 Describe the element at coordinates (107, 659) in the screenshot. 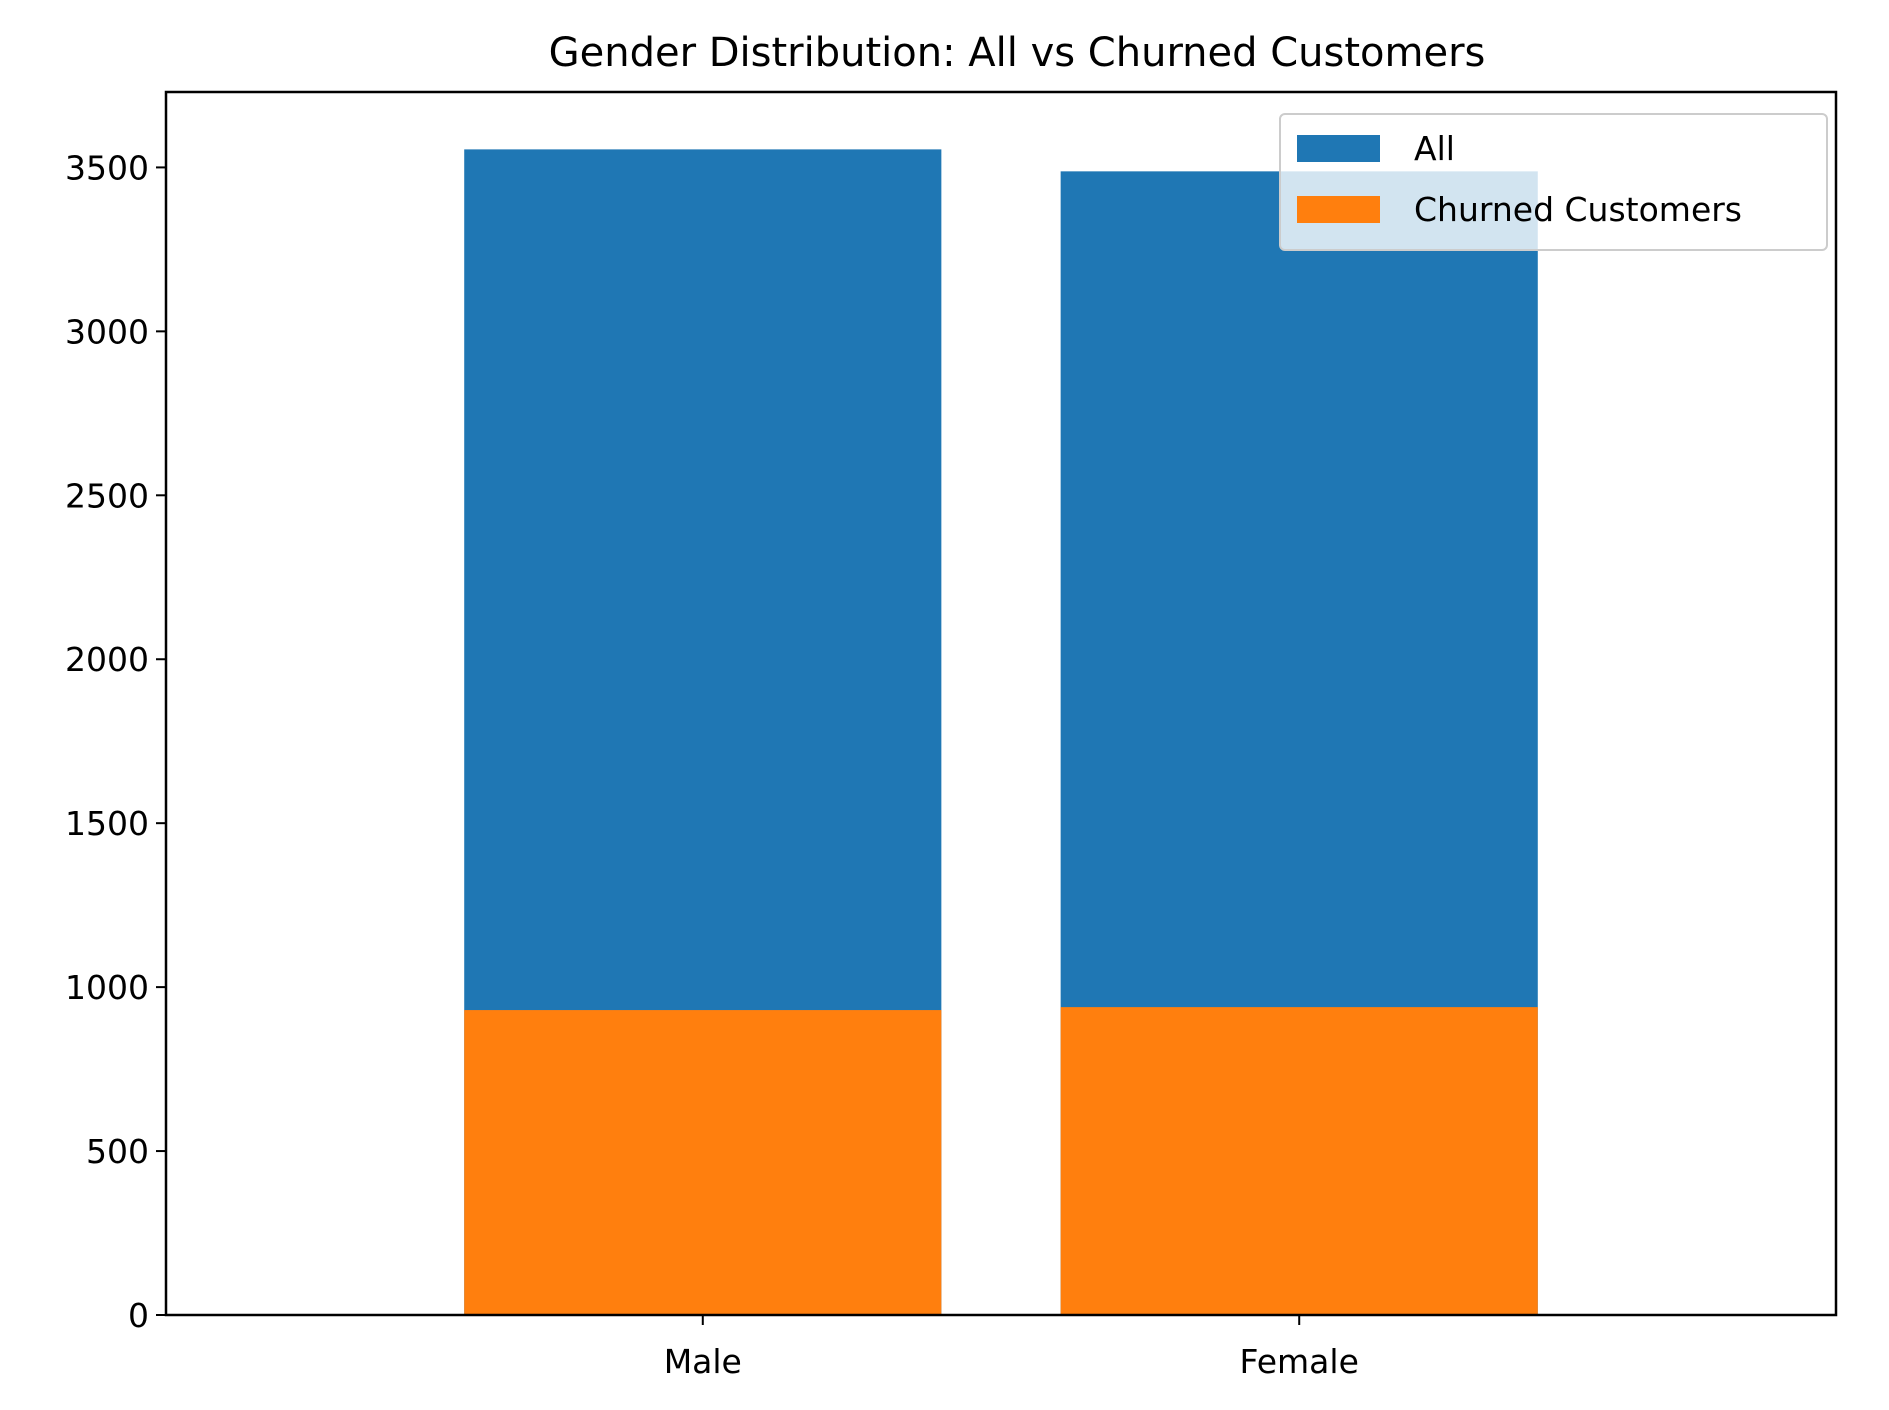

I see `y-tick-label: 2000` at that location.